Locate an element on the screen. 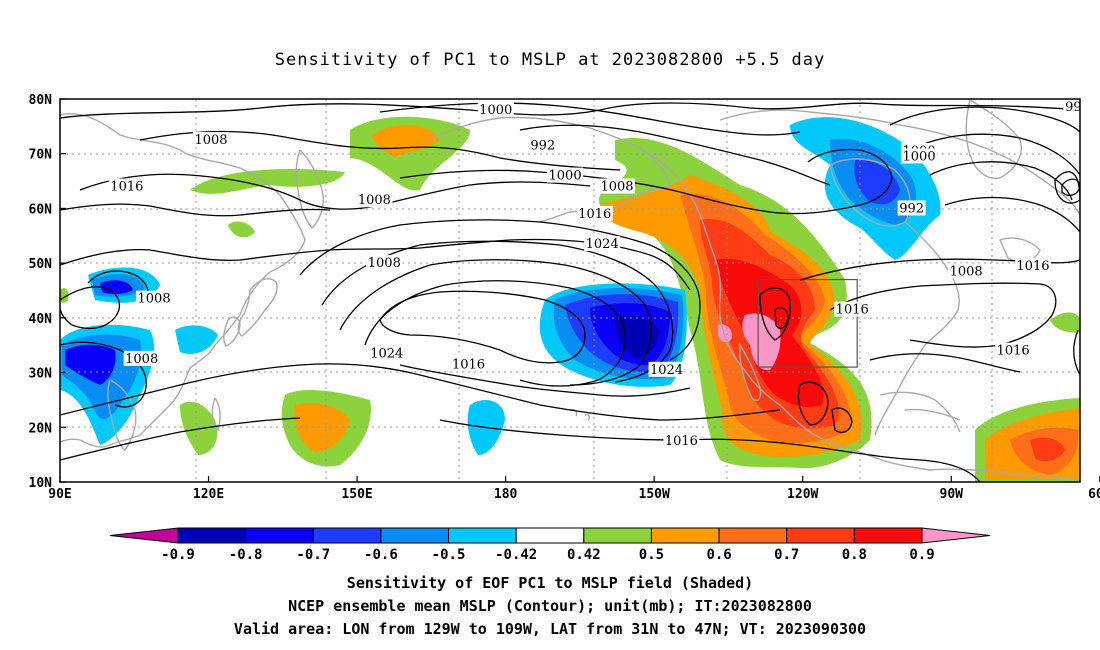 This screenshot has height=650, width=1100. coastline-canada-arctic is located at coordinates (899, 162).